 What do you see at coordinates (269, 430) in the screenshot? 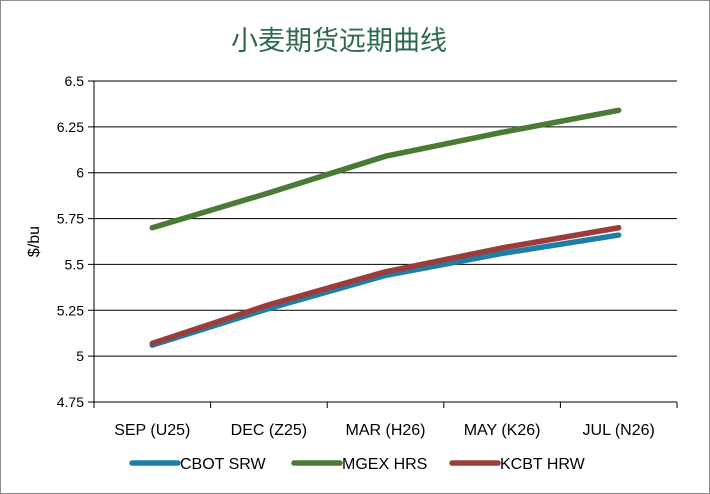
I see `x-tick-label: DEC (Z25)` at bounding box center [269, 430].